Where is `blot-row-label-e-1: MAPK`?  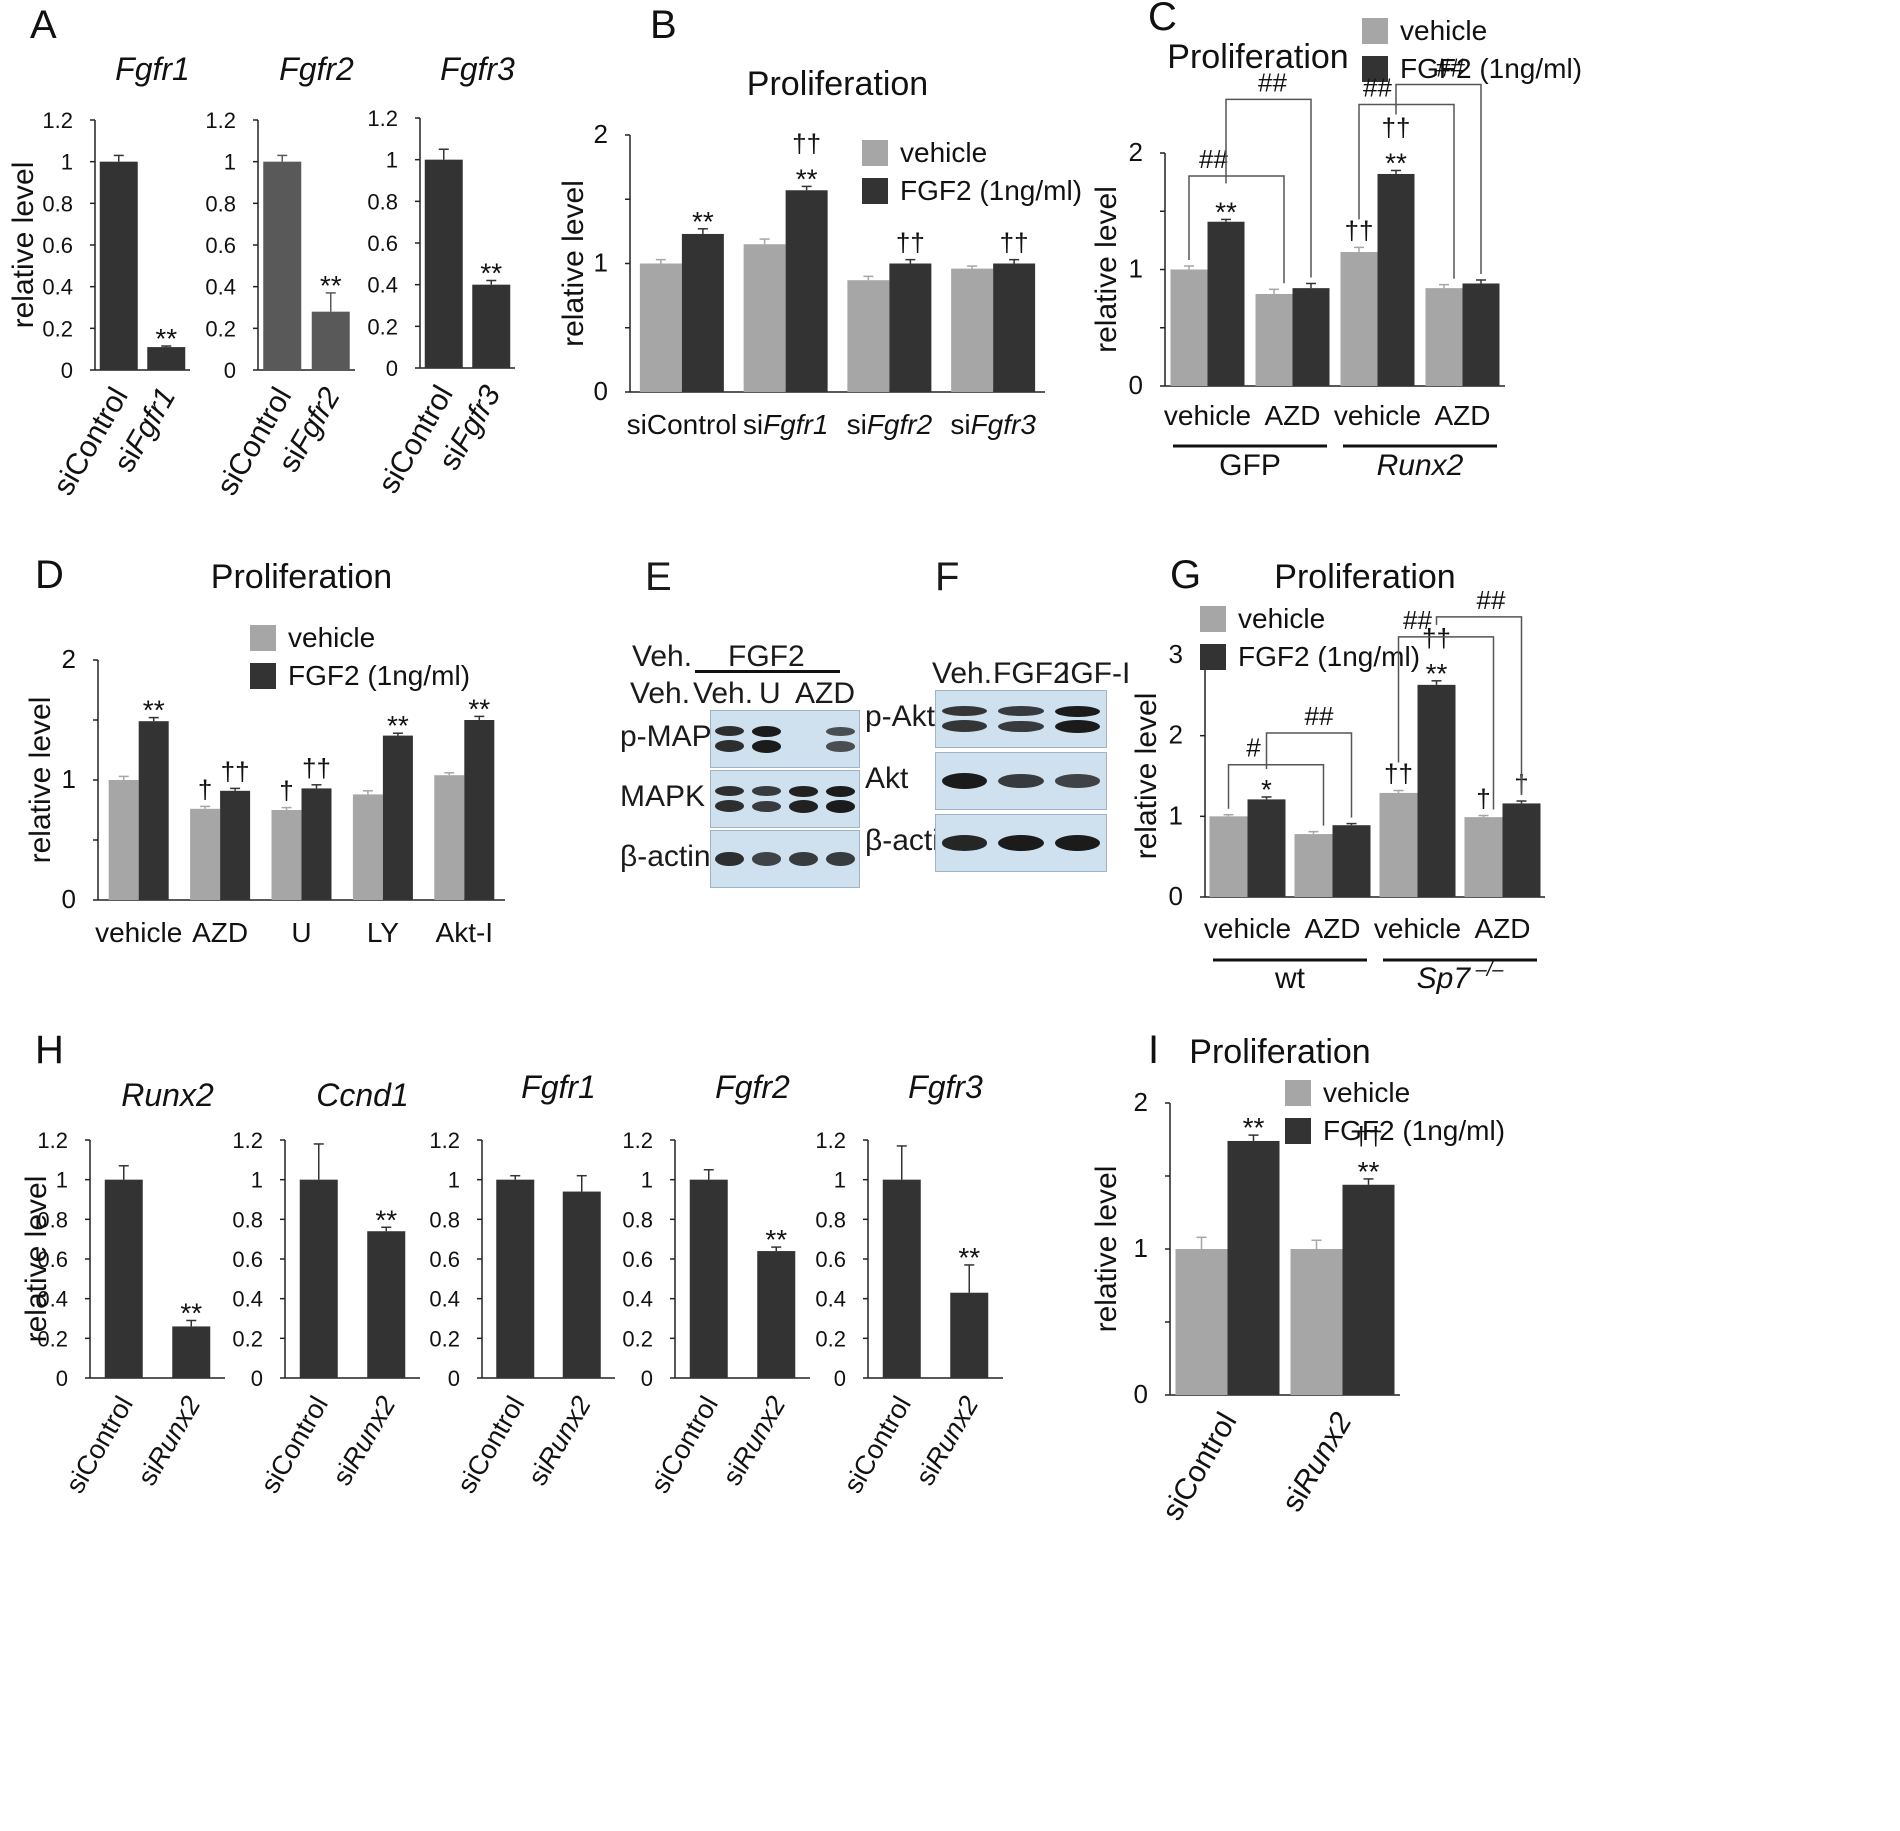
blot-row-label-e-1: MAPK is located at coordinates (663, 796).